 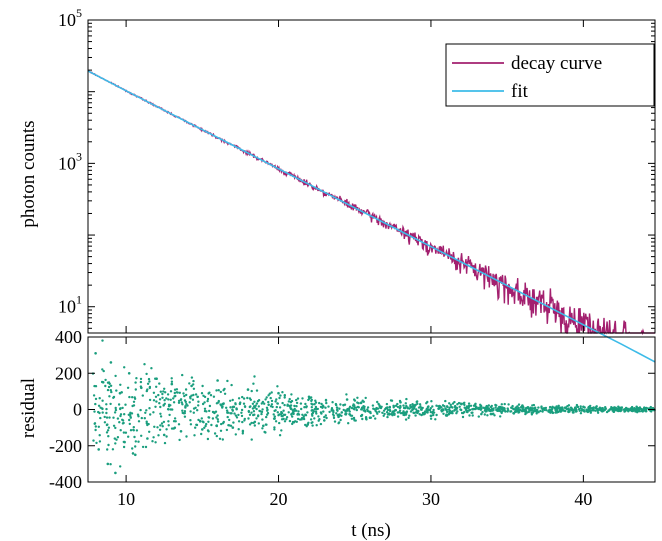 I want to click on y-tick-label: 101, so click(x=70, y=305).